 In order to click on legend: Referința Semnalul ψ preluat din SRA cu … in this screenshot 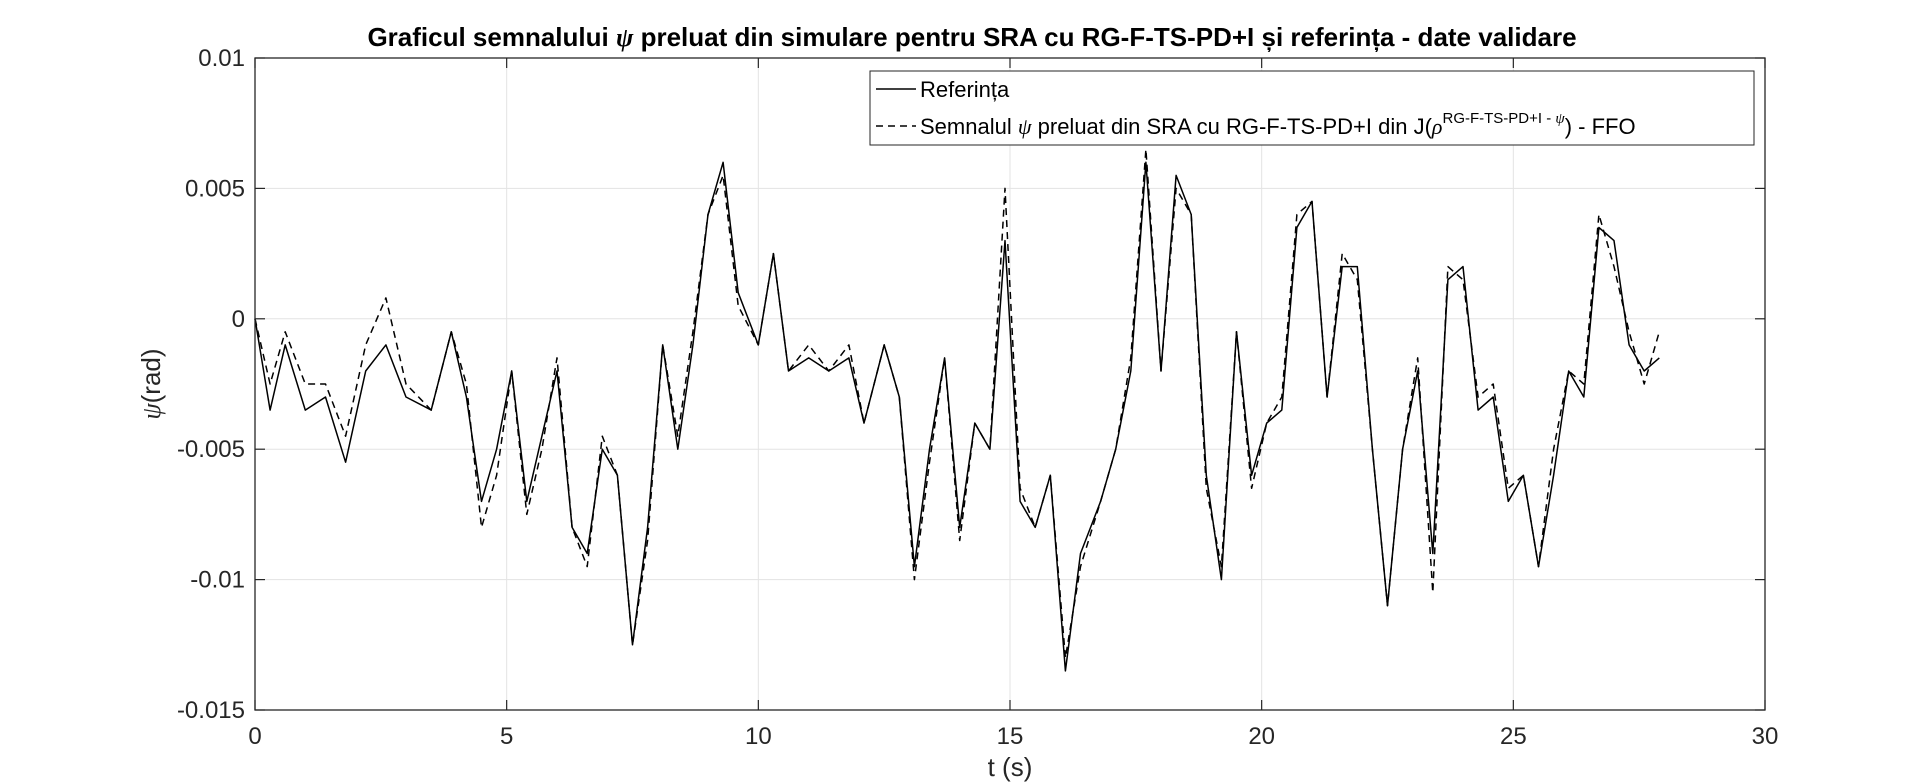, I will do `click(1312, 108)`.